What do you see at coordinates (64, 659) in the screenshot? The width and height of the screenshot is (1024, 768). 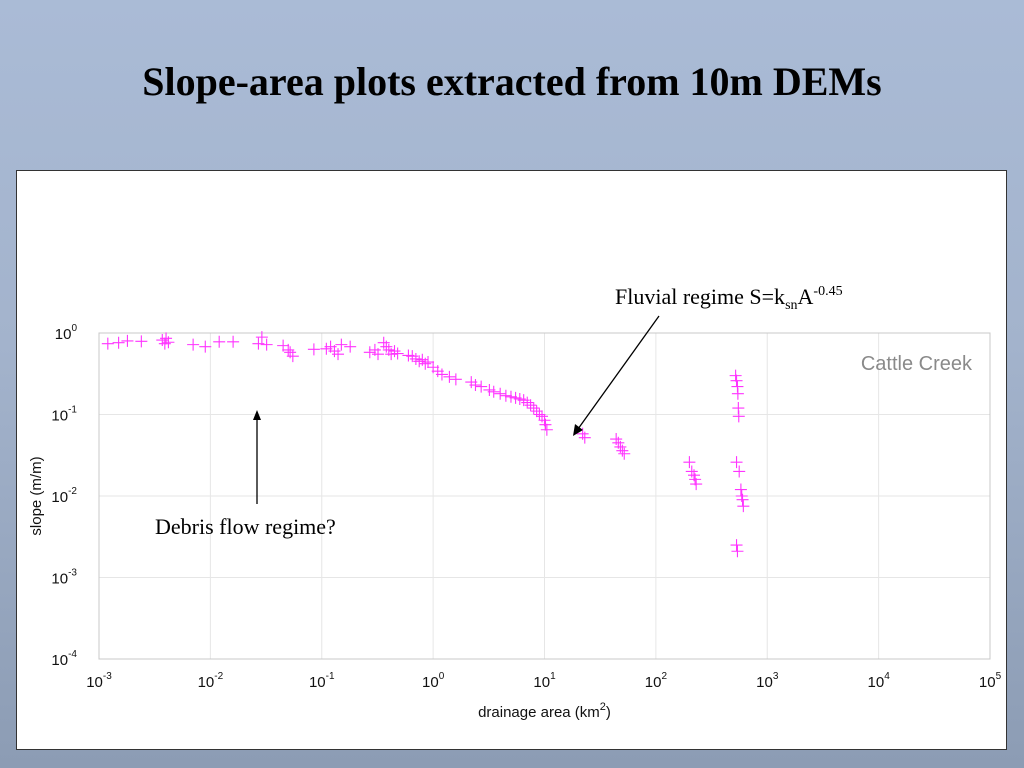 I see `y-tick-label: 10⁻⁴` at bounding box center [64, 659].